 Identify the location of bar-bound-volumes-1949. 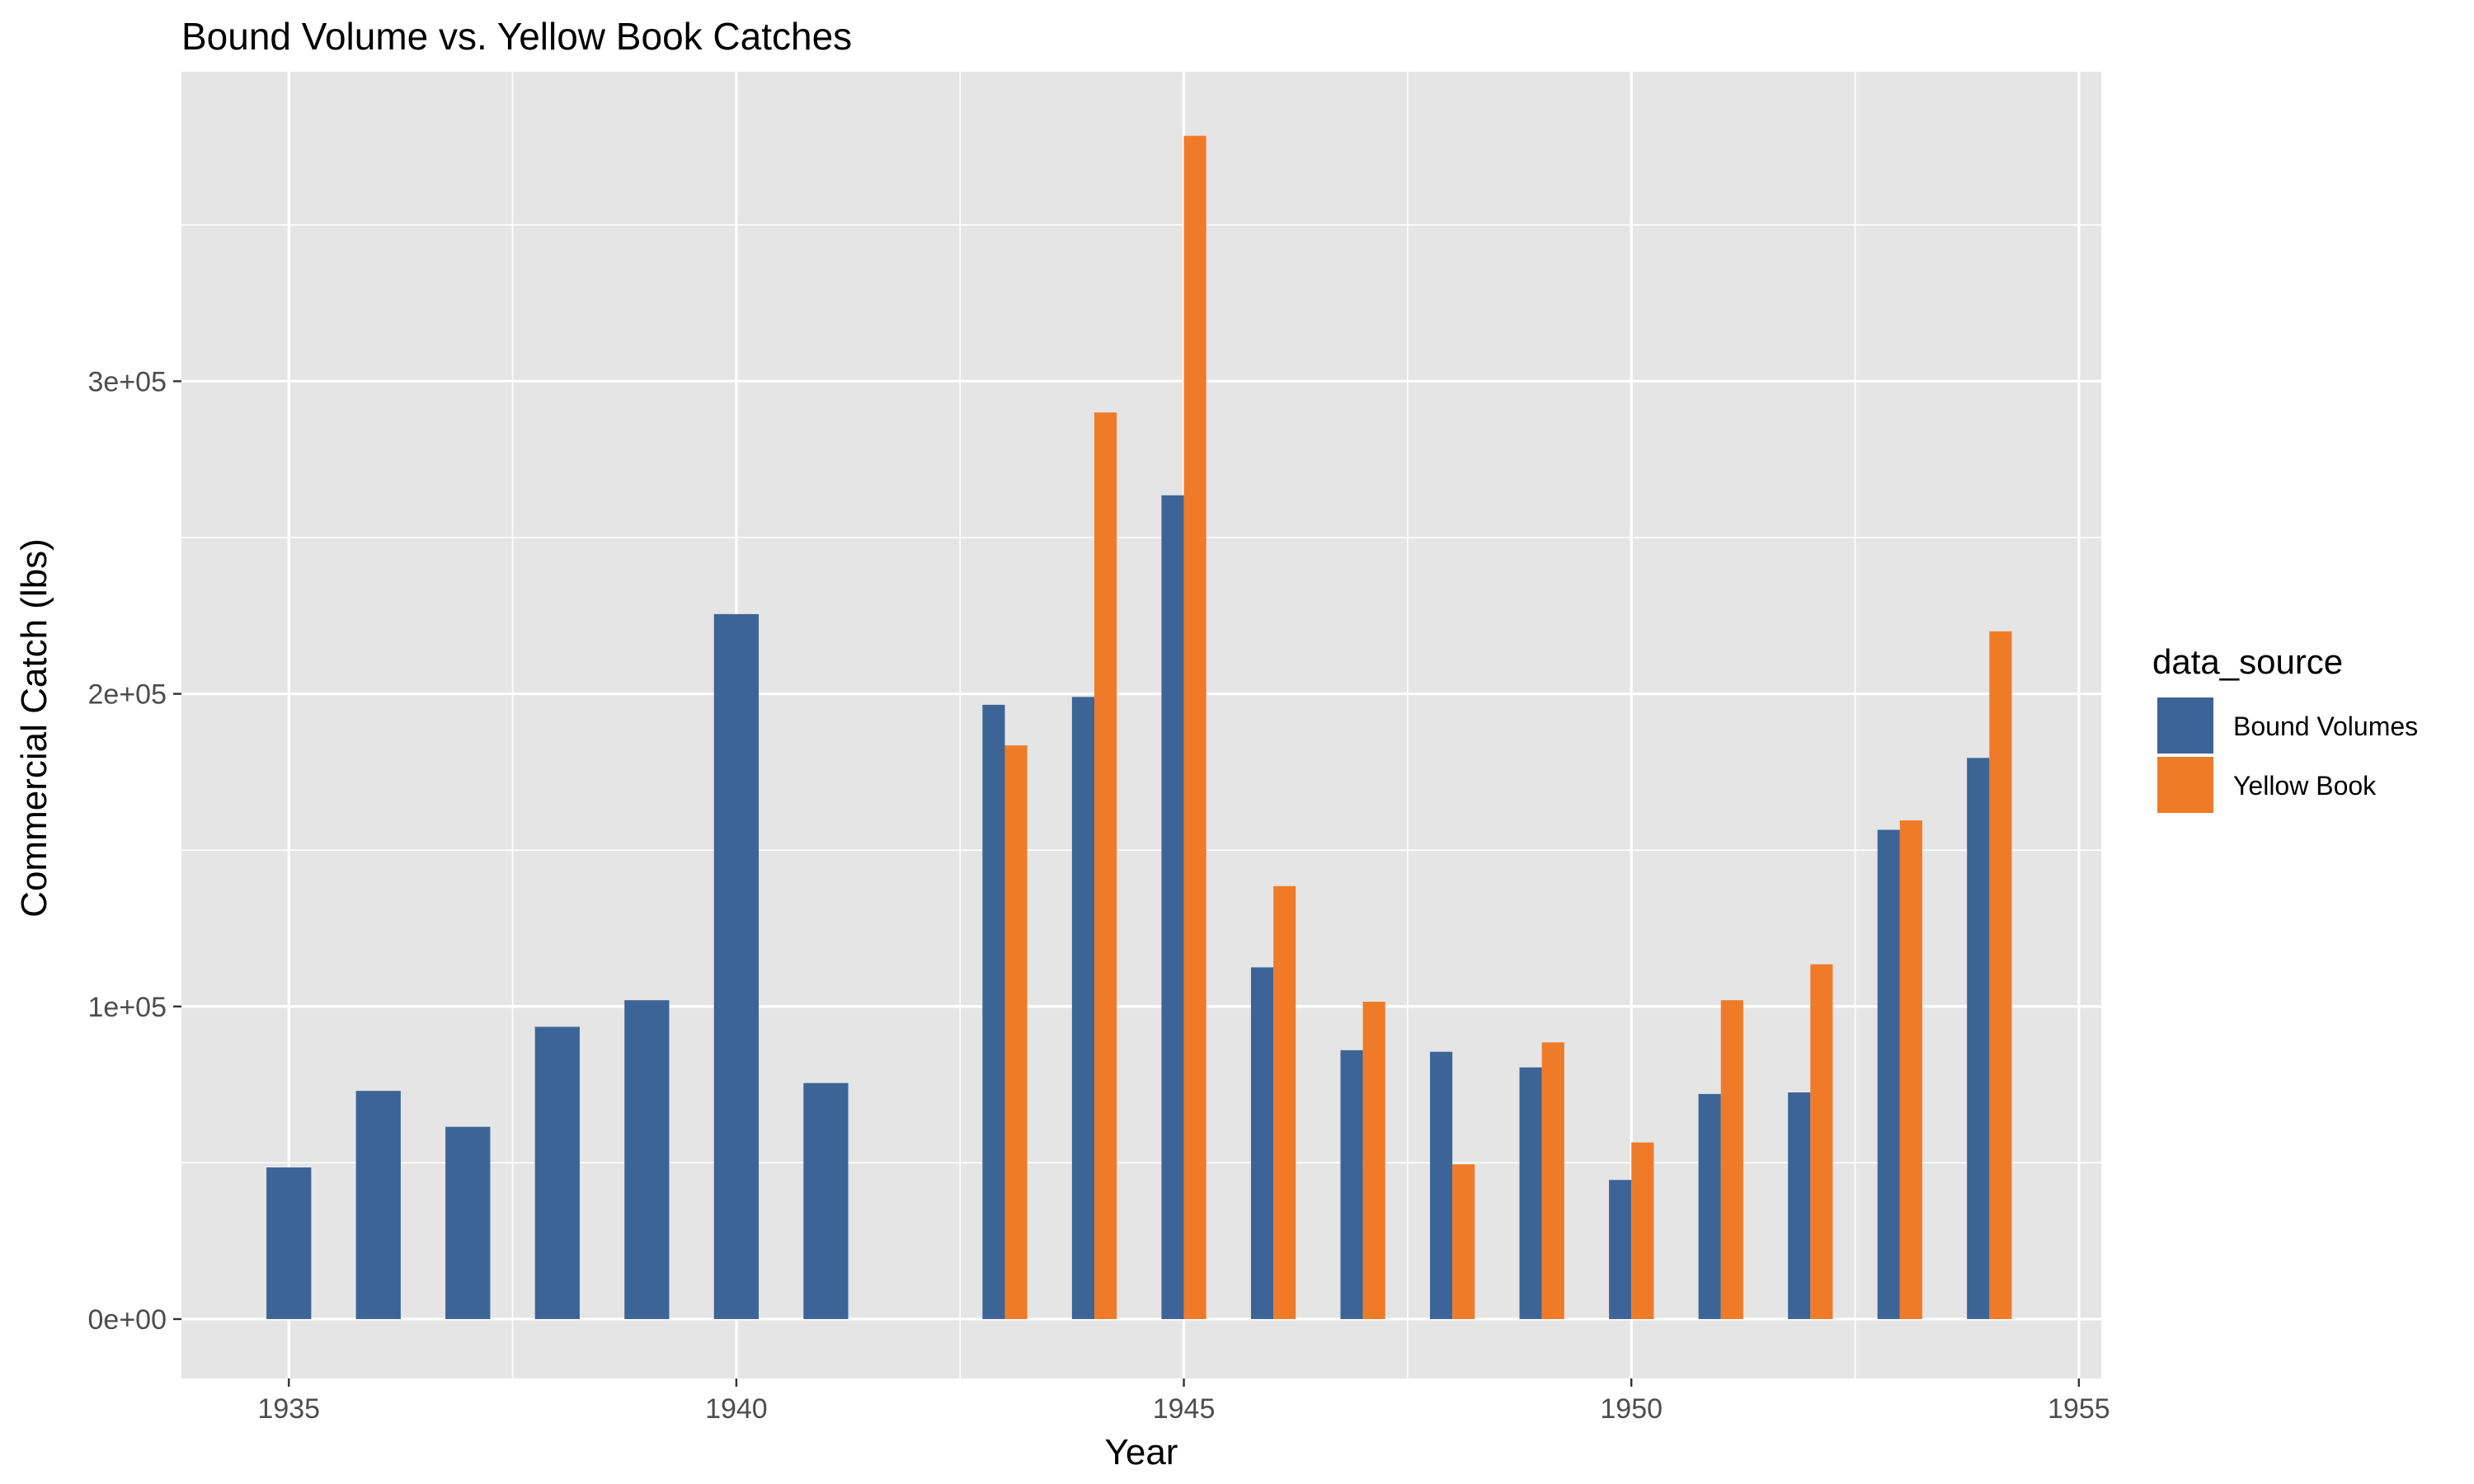
(1530, 1193).